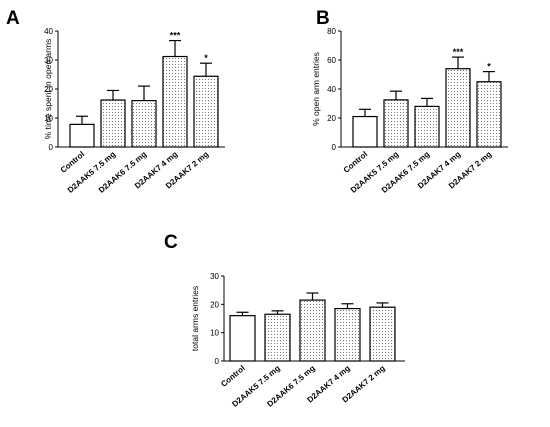 The width and height of the screenshot is (550, 427). I want to click on y-tick-label-c: 20, so click(214, 304).